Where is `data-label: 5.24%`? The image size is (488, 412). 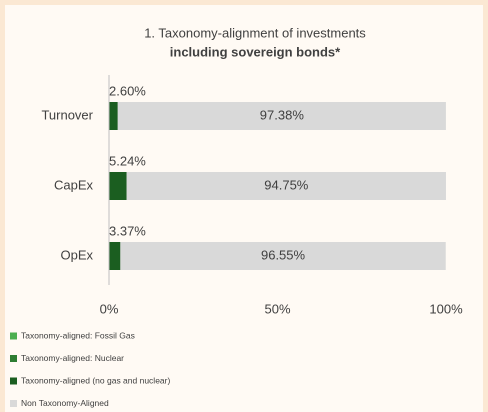
data-label: 5.24% is located at coordinates (127, 160).